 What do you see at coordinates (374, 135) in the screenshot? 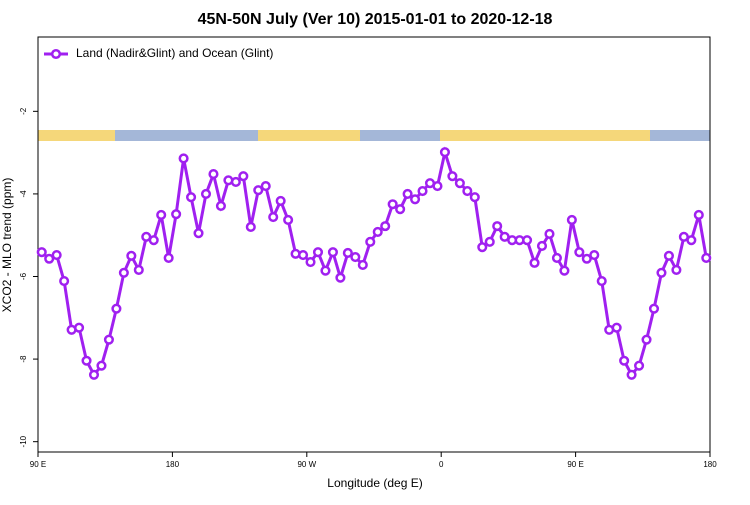
I see `land-ocean-strip` at bounding box center [374, 135].